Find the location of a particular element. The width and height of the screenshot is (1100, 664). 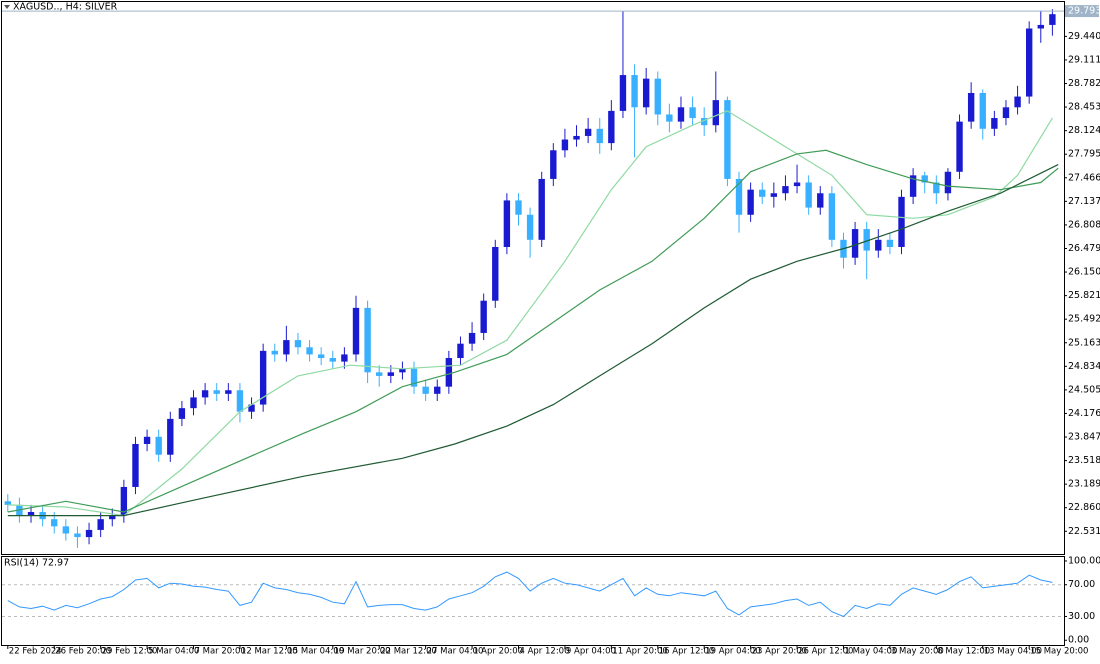

last-price-box is located at coordinates (1082, 11).